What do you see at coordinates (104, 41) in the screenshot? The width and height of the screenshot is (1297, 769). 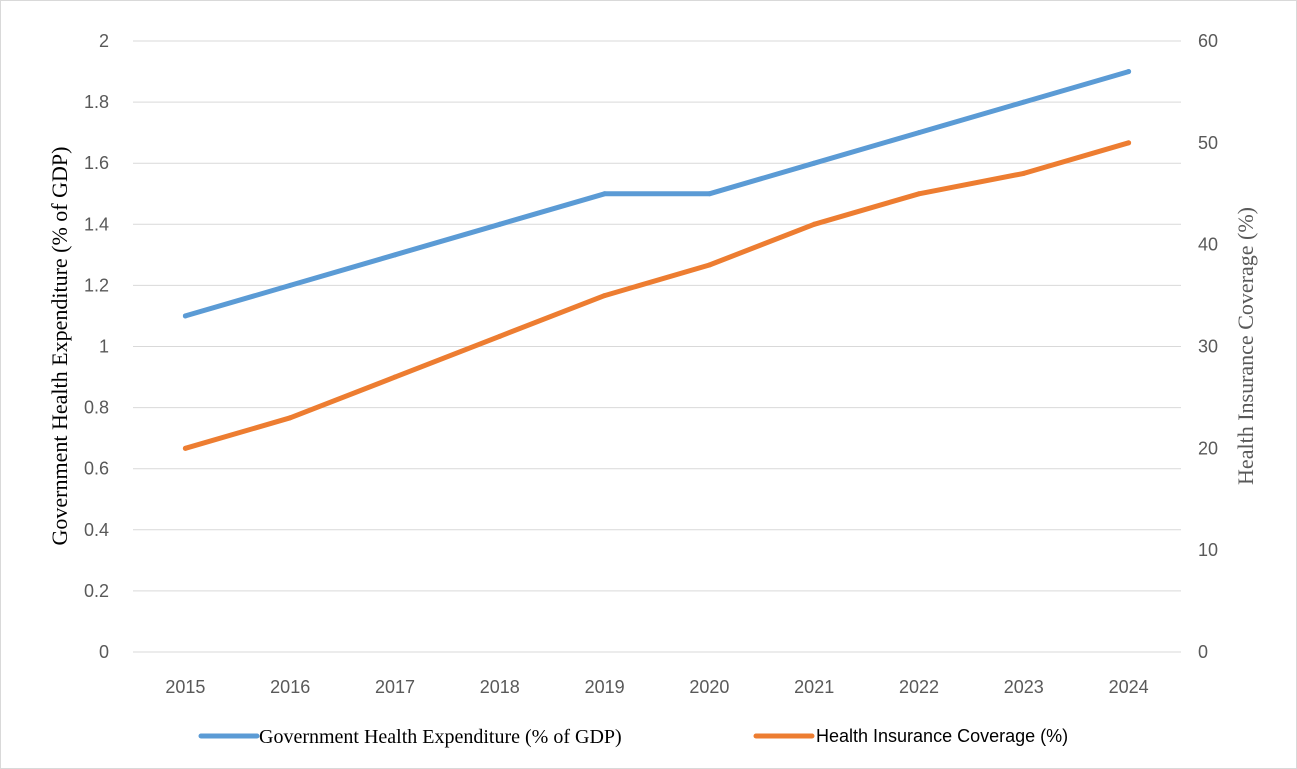 I see `left-tick-label: 2` at bounding box center [104, 41].